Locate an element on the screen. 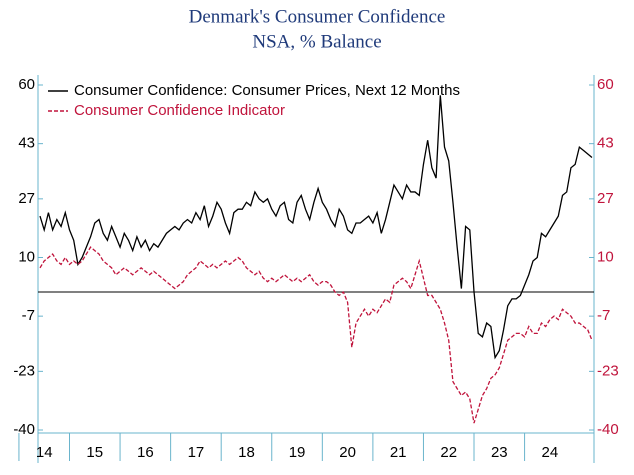 The image size is (634, 475). x-tick-label: 19 is located at coordinates (297, 452).